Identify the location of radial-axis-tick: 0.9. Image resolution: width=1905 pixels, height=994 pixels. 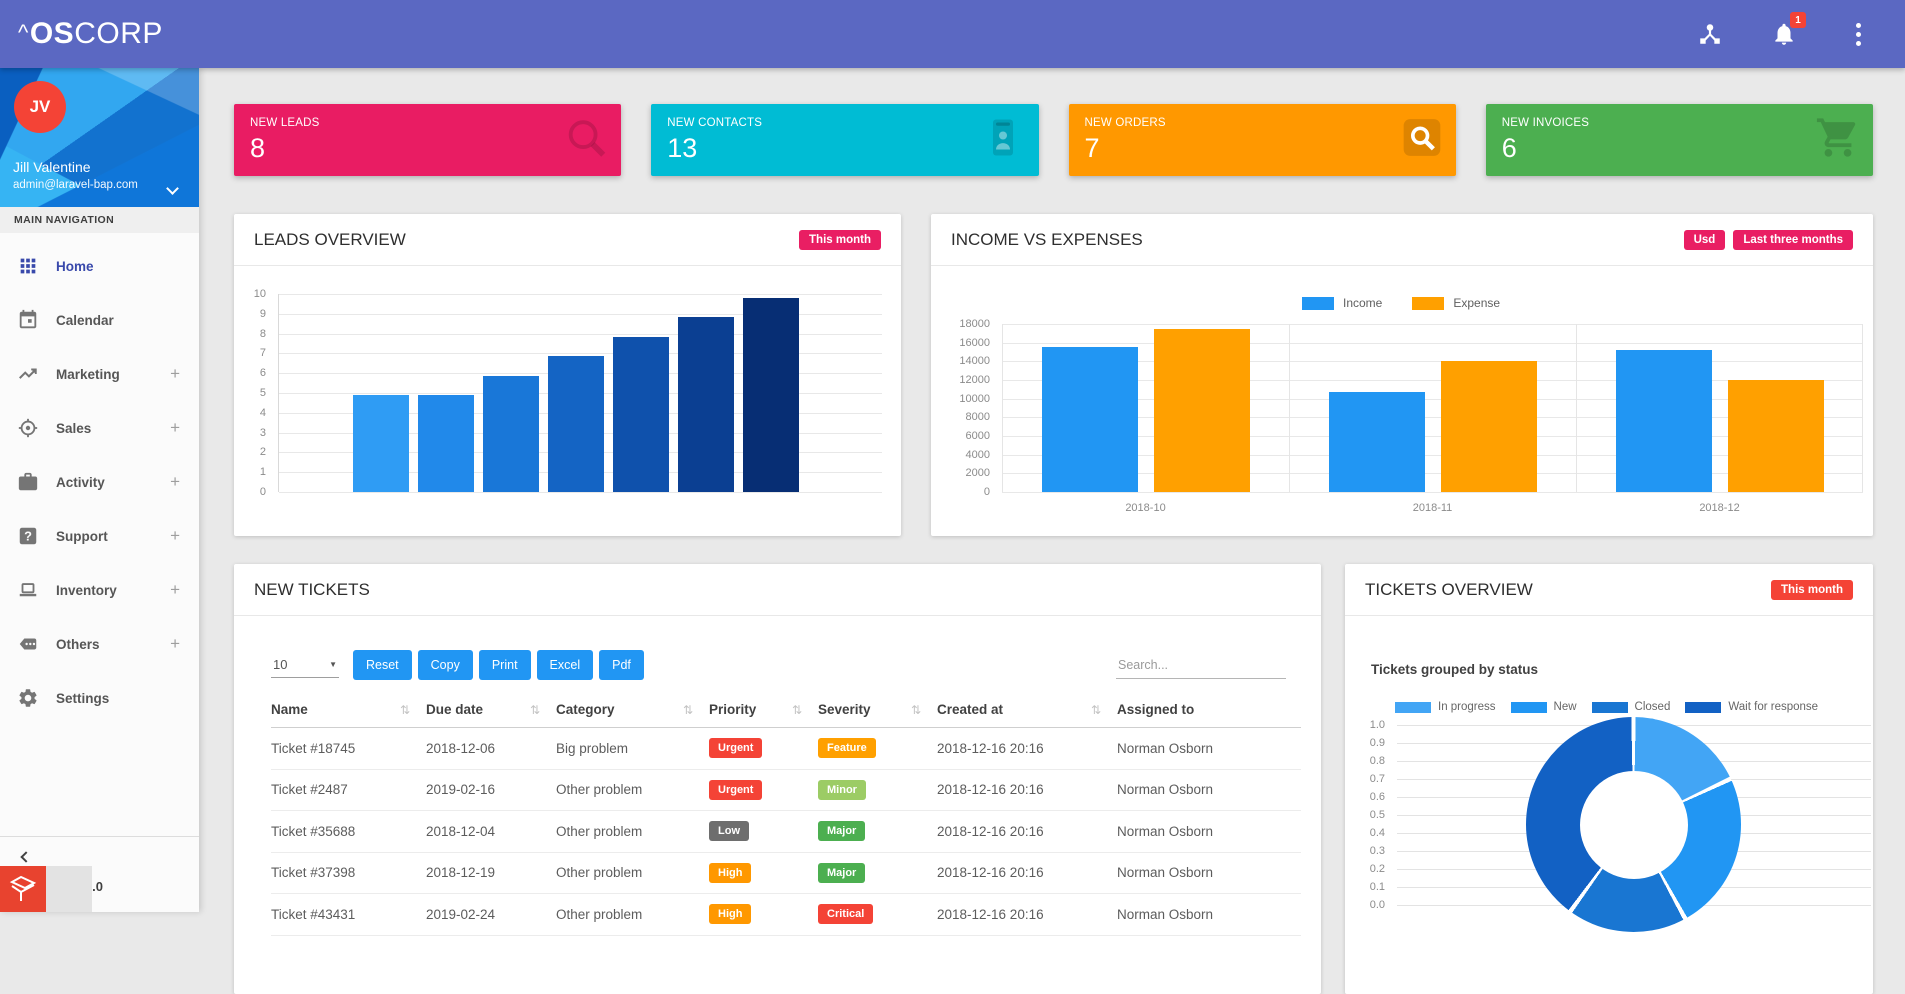
(1377, 743).